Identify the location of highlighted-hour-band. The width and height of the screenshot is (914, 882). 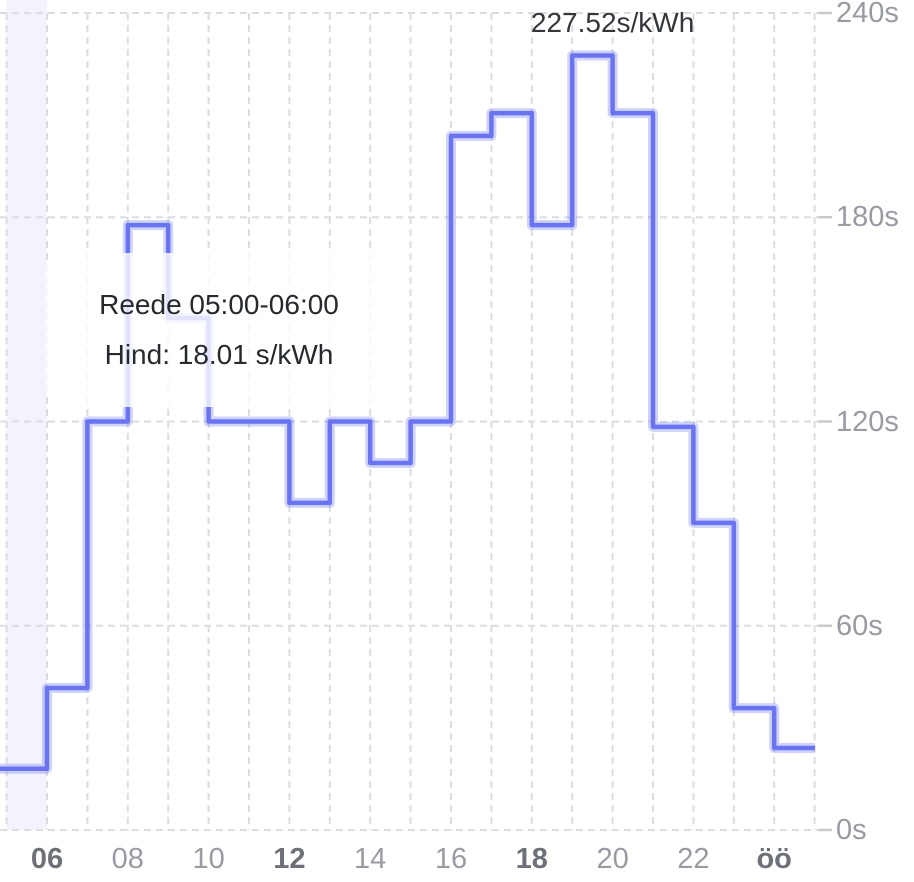
(27, 415).